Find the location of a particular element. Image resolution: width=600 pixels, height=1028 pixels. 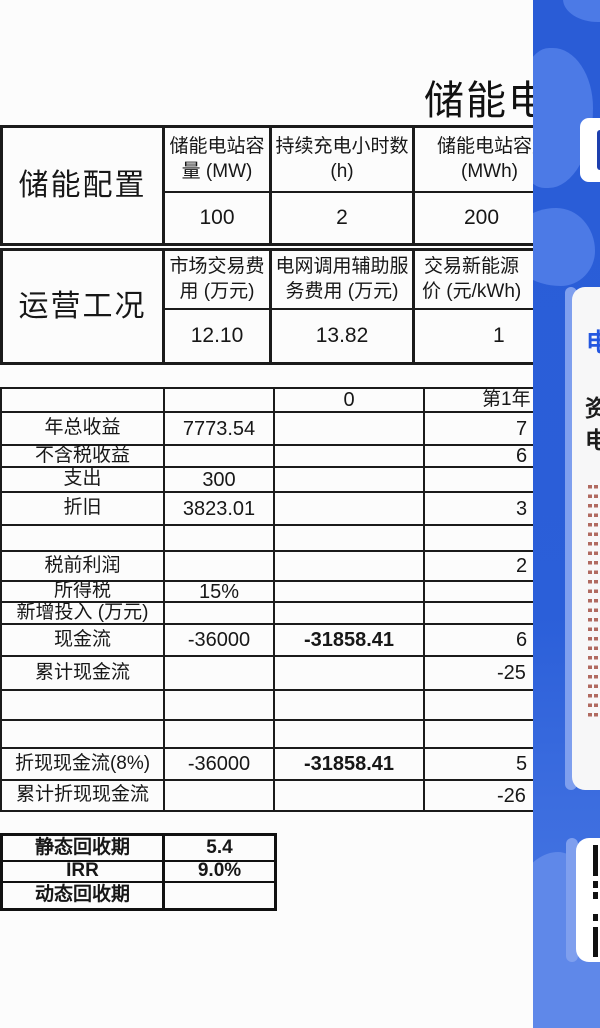

cashflow-cell: 3823.01 is located at coordinates (220, 509).